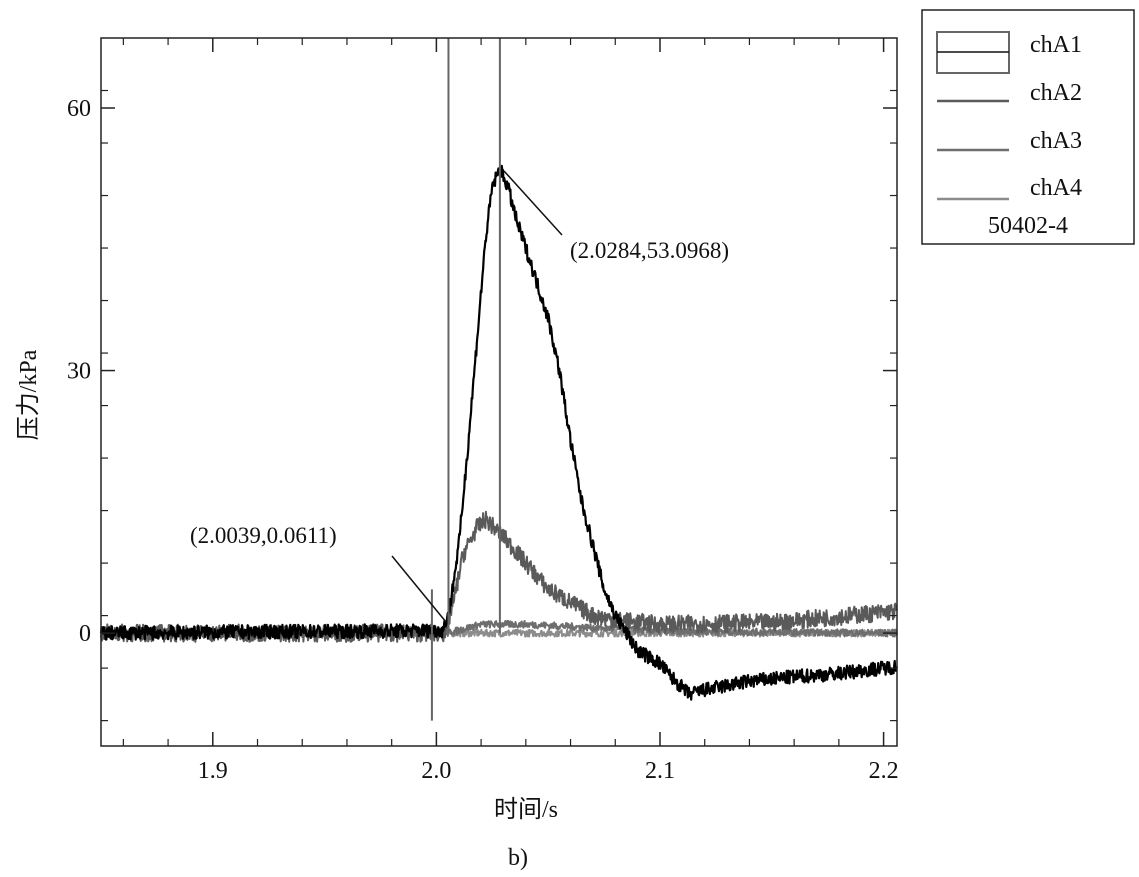 This screenshot has width=1139, height=877. I want to click on annotation-peak: (2.0284,53.0968), so click(649, 250).